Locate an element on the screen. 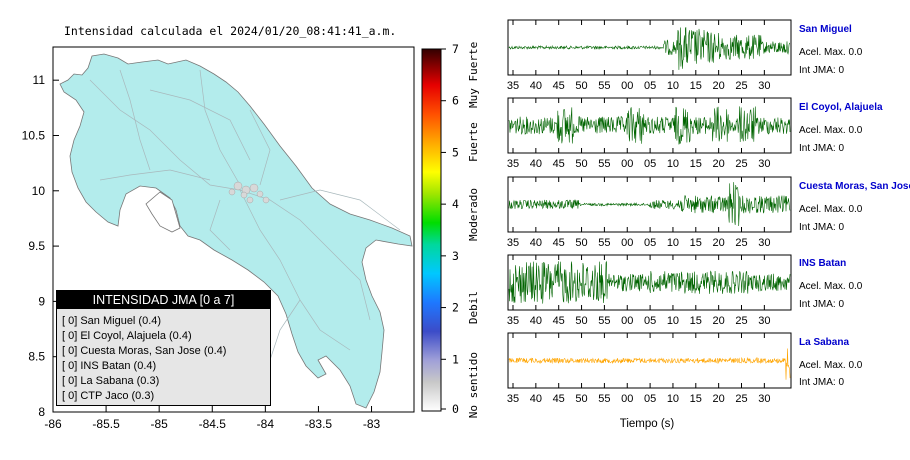  colorbar-gradient is located at coordinates (431, 230).